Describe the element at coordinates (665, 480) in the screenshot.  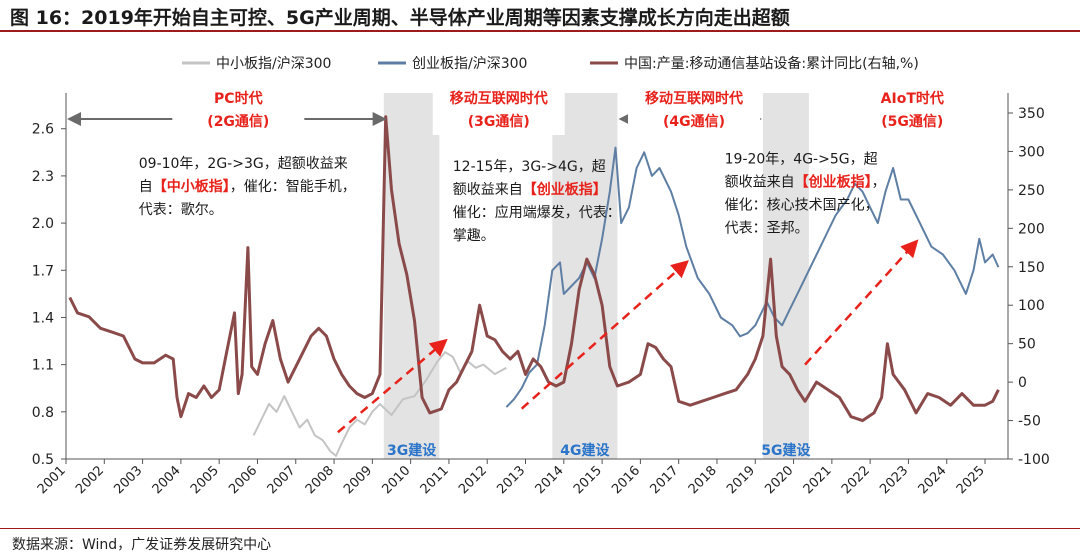
I see `x-tick-label-2017: 2017` at that location.